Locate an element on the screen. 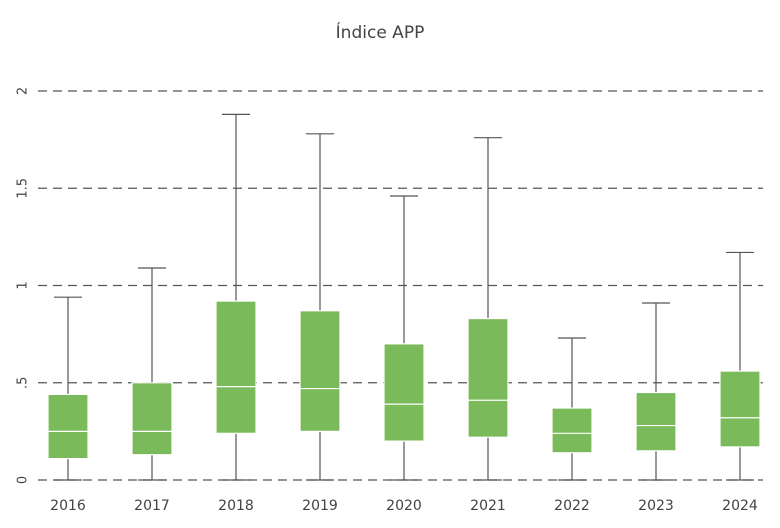  box-2024 is located at coordinates (740, 366).